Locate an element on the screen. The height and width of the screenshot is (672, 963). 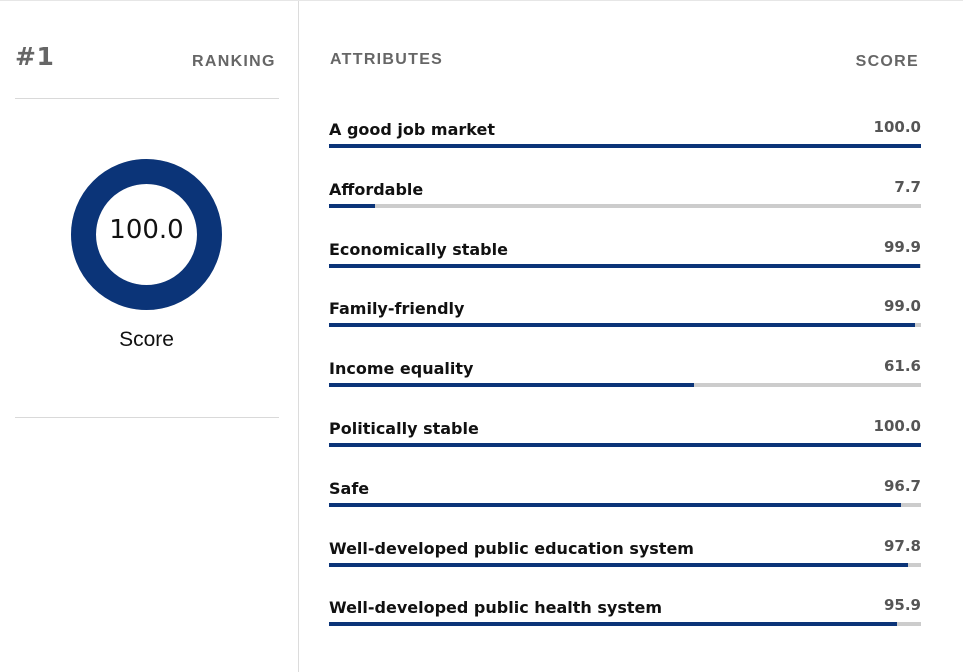
attribute-row: Politically stable 100.0 is located at coordinates (625, 448).